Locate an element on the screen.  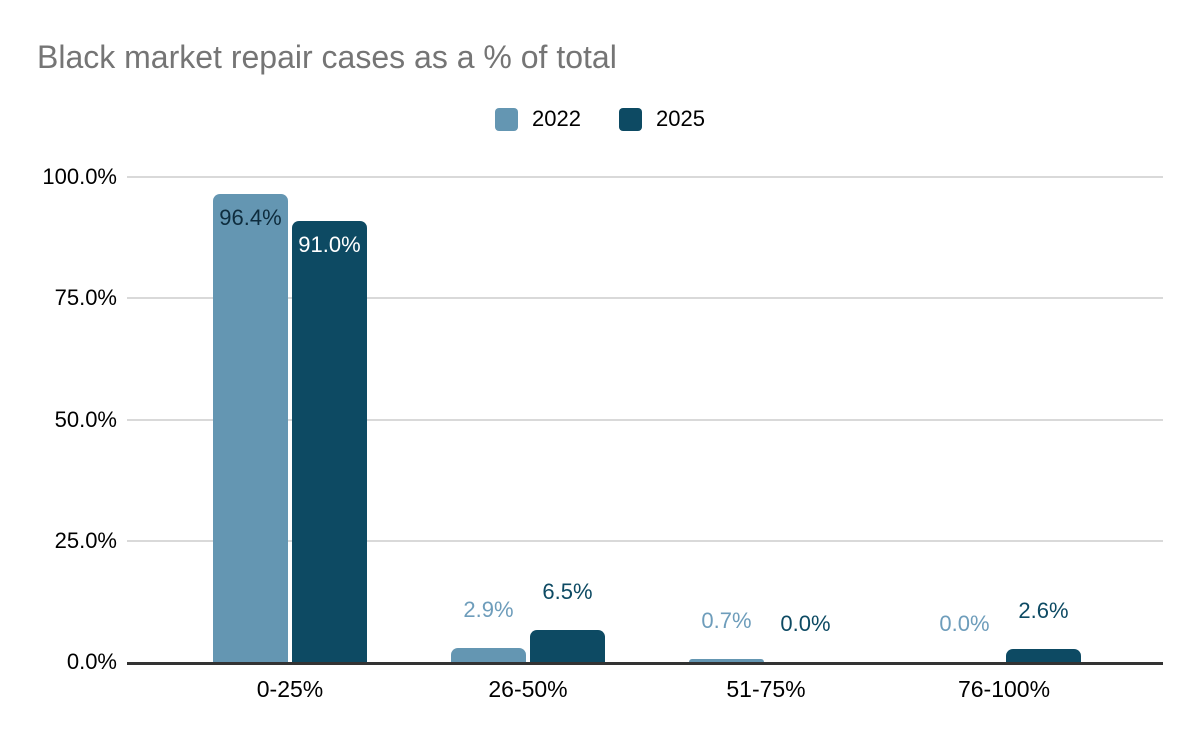
legend-label-2025: 2025 is located at coordinates (680, 118).